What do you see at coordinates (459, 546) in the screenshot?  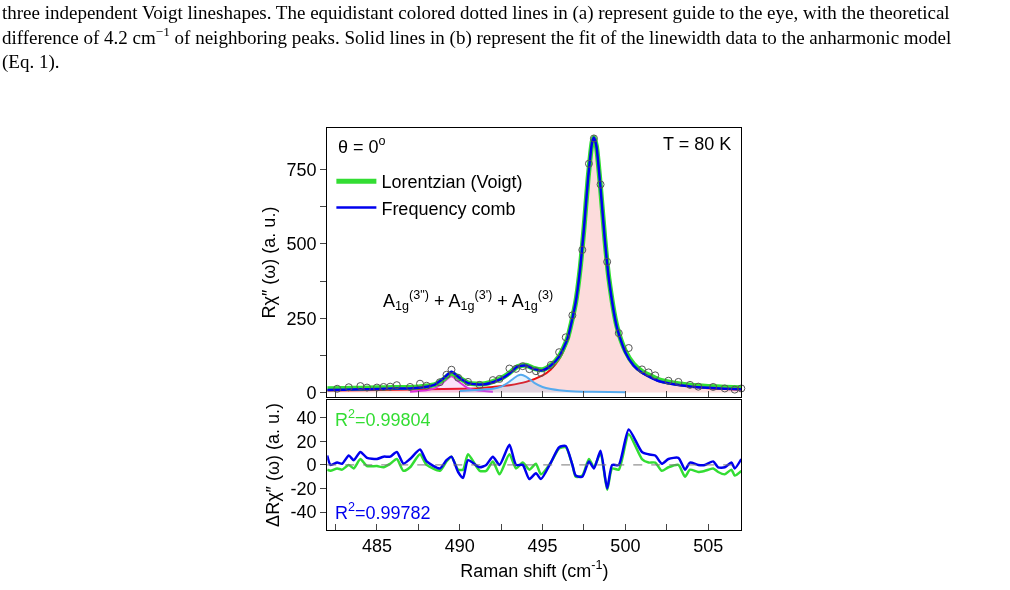 I see `x-tick-label: 490` at bounding box center [459, 546].